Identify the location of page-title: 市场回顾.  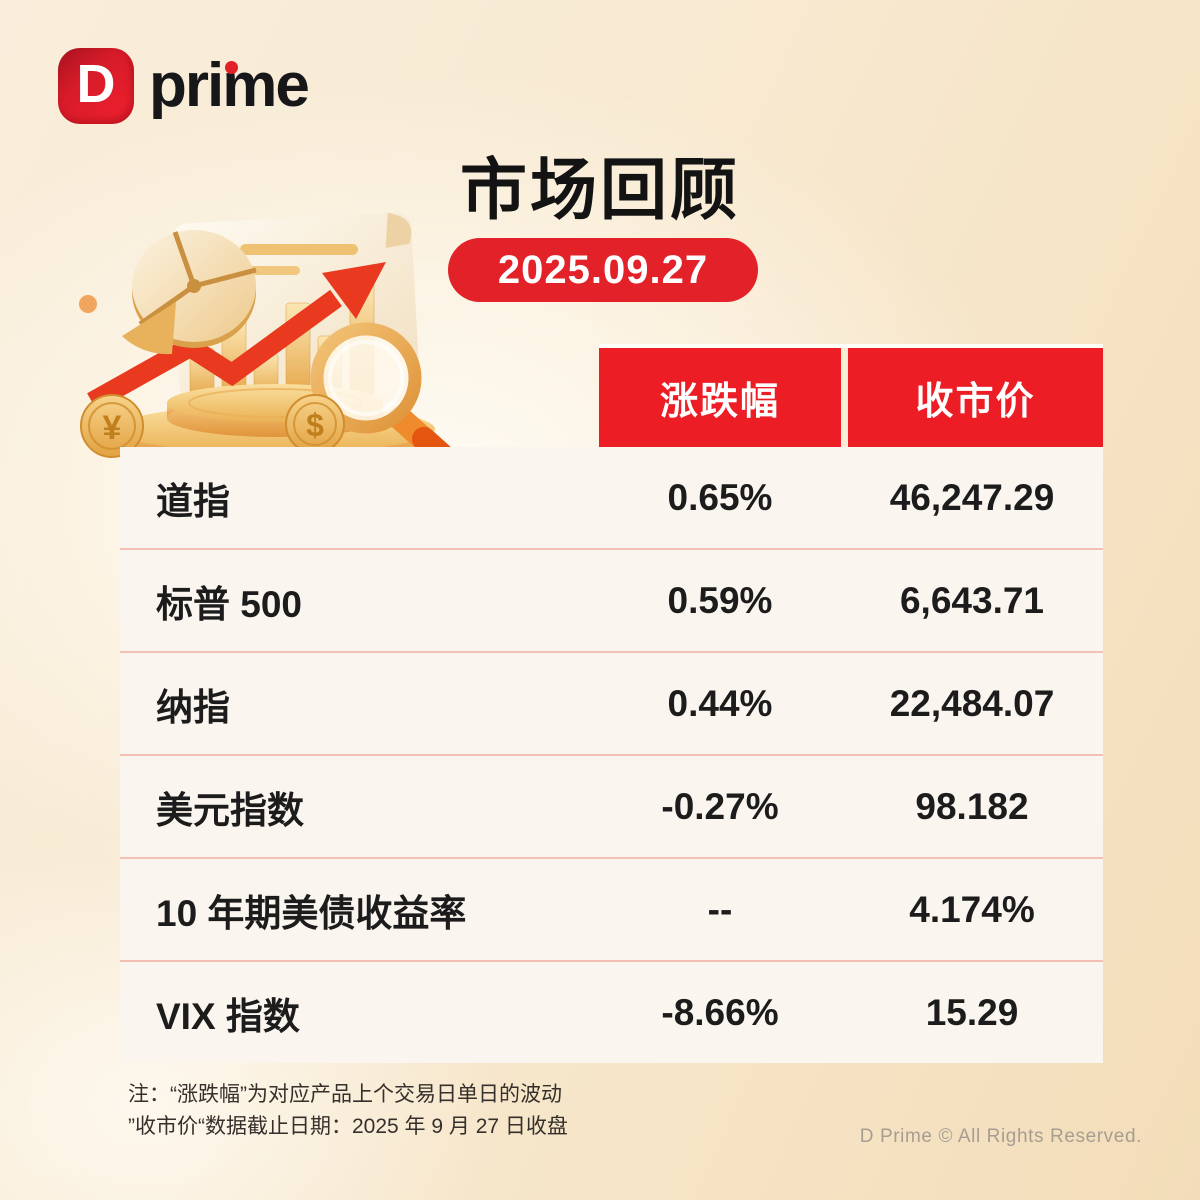
(600, 190).